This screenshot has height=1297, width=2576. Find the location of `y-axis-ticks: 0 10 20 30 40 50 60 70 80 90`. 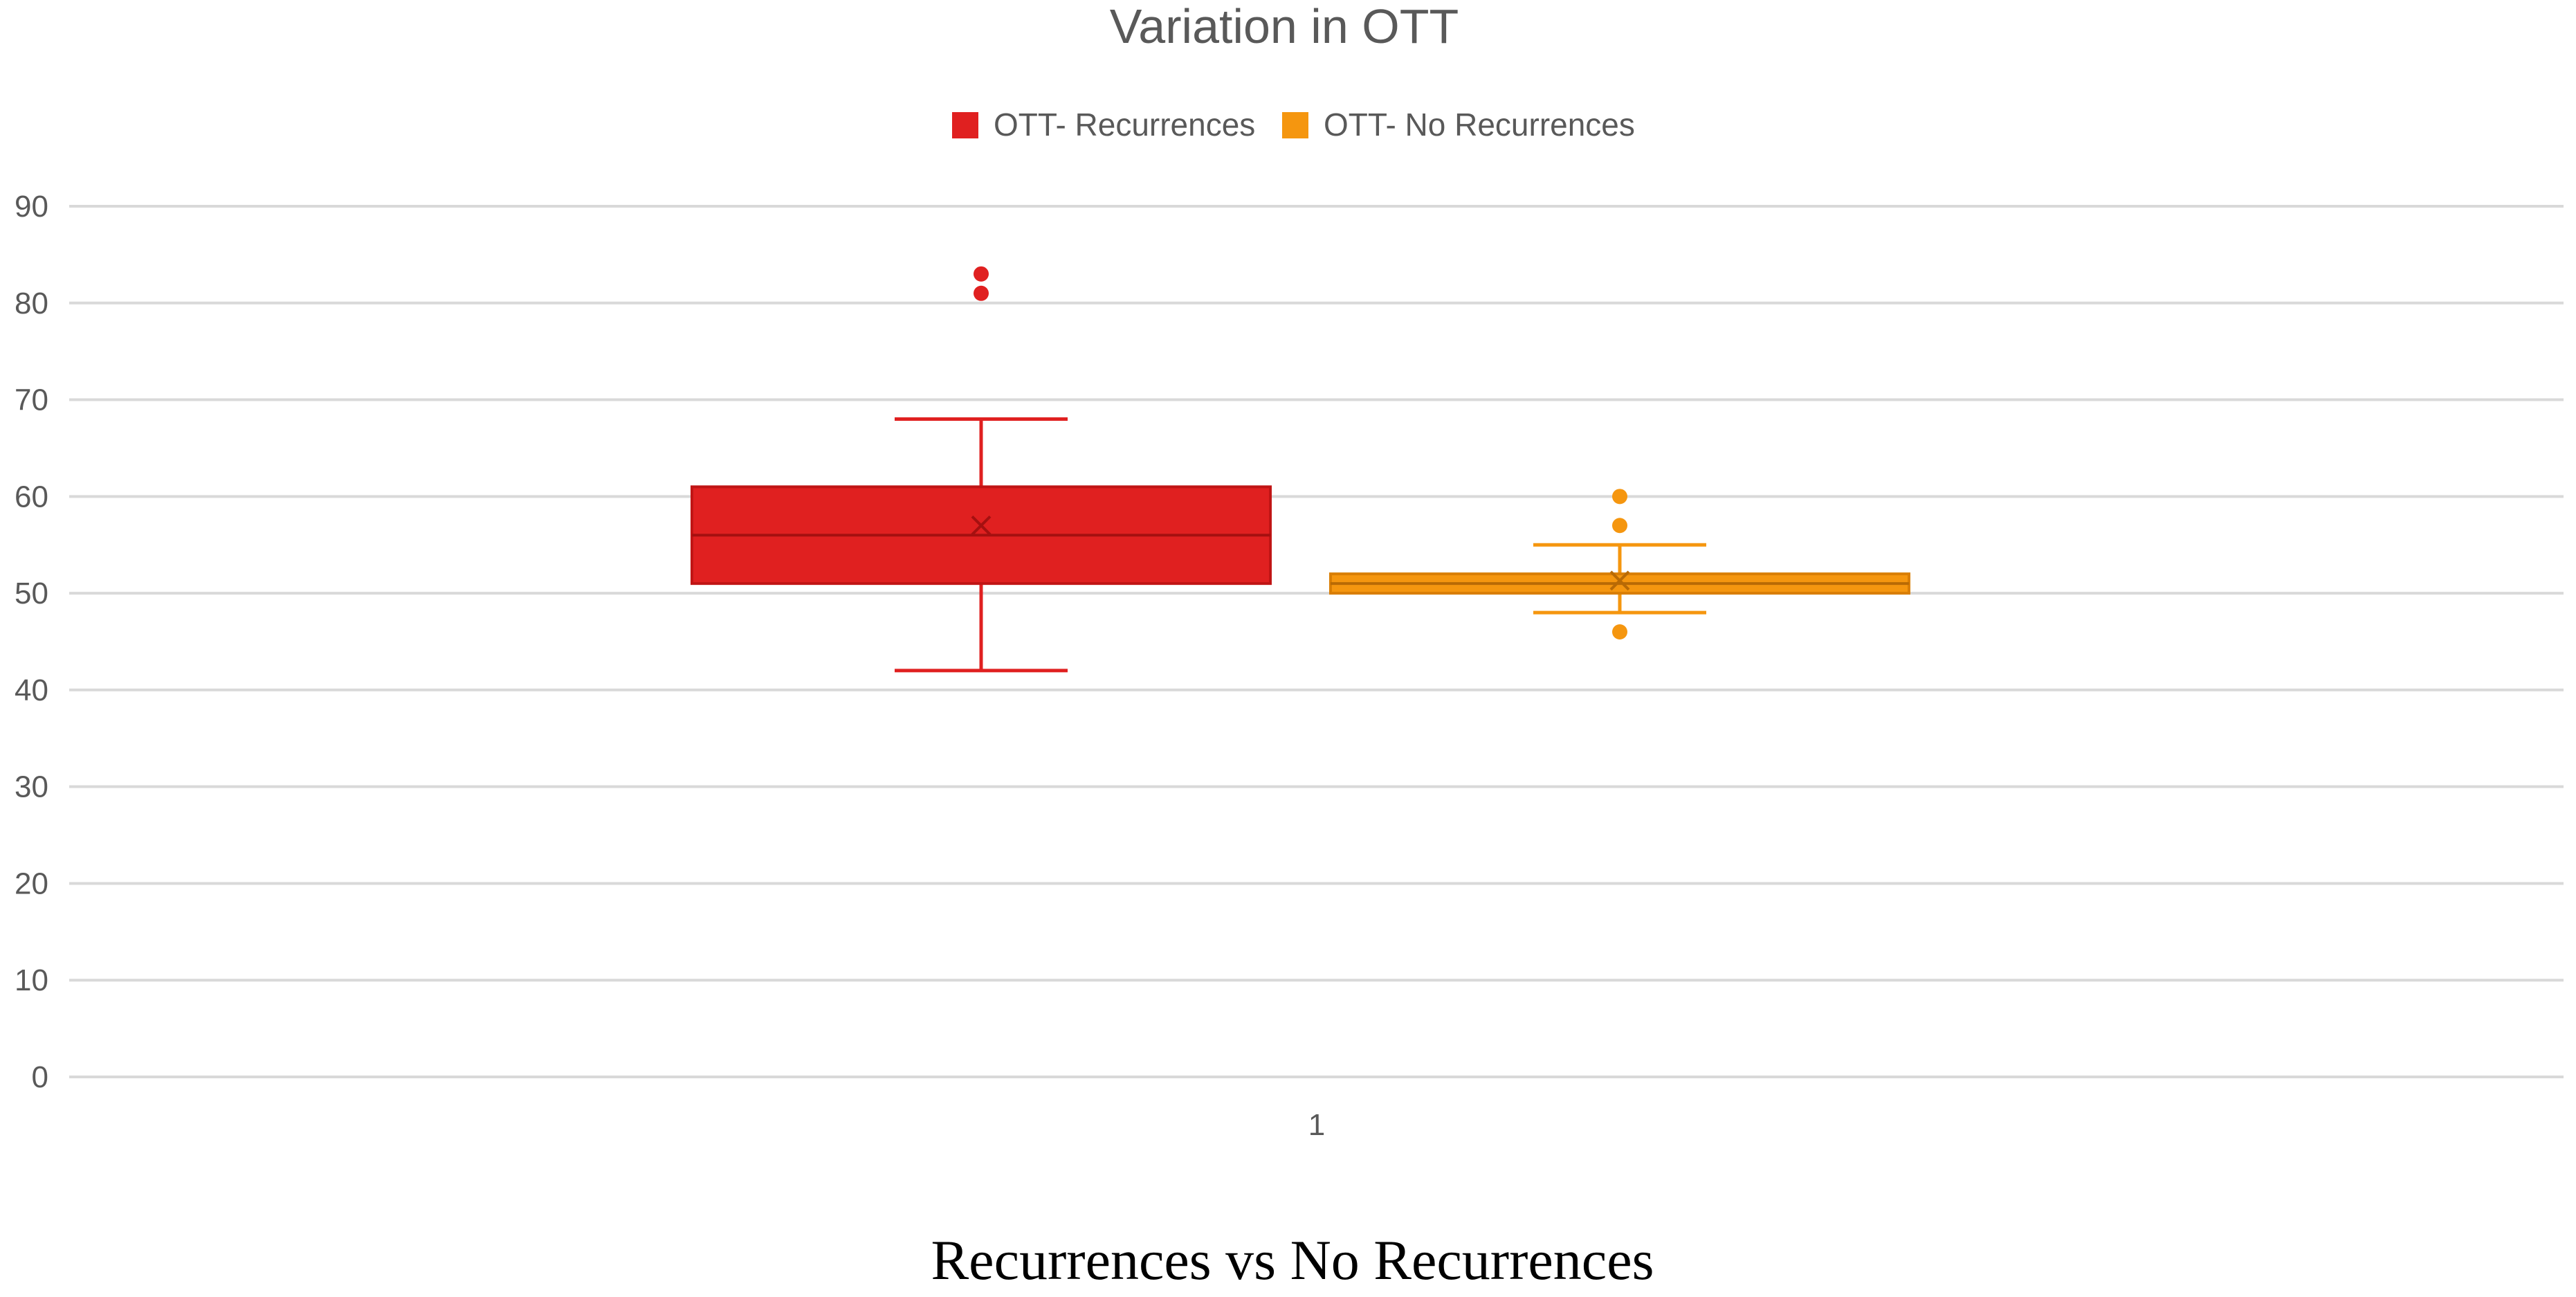

y-axis-ticks: 0 10 20 30 40 50 60 70 80 90 is located at coordinates (31, 642).